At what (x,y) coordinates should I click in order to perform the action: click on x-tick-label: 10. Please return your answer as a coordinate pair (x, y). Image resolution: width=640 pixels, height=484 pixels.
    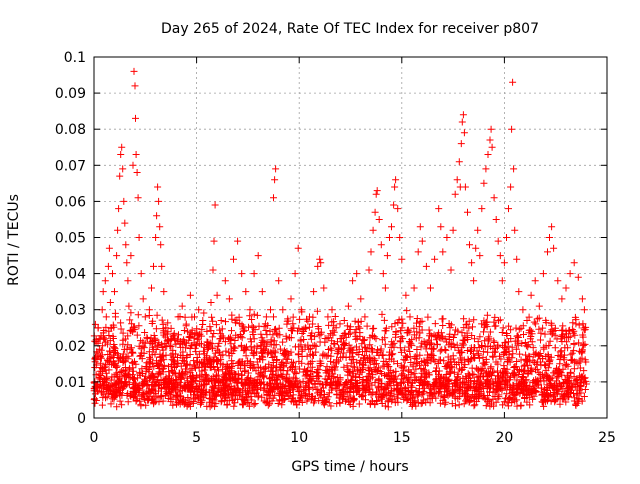
    Looking at the image, I should click on (299, 438).